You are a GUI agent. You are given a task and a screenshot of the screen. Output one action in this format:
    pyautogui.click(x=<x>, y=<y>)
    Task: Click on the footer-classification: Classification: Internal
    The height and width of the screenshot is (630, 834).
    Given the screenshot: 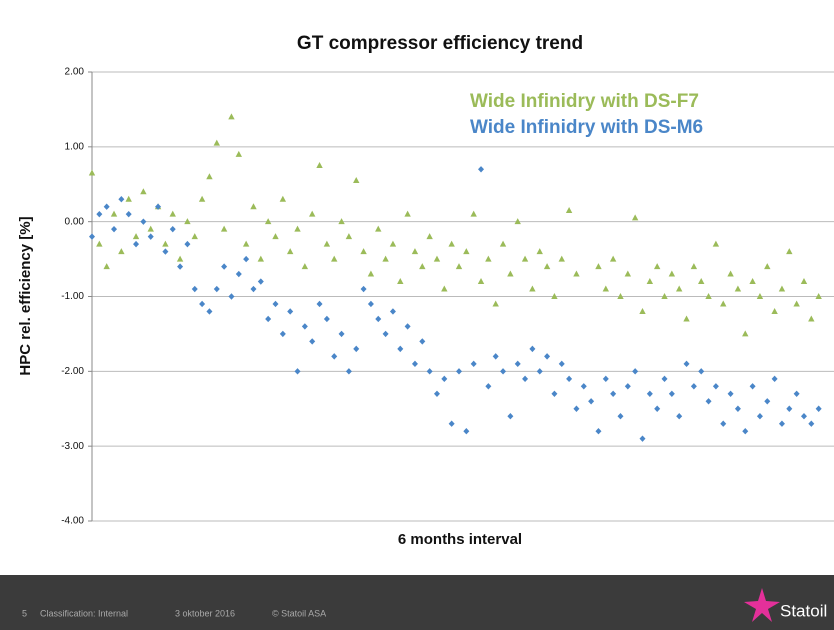 What is the action you would take?
    pyautogui.click(x=84, y=613)
    